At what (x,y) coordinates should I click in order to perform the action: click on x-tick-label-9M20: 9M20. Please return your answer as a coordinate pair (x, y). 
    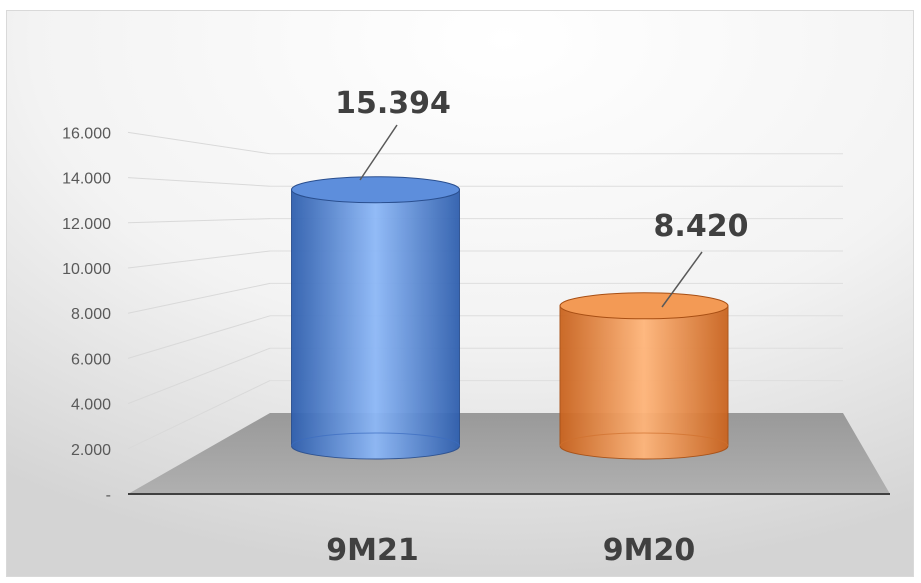
    Looking at the image, I should click on (649, 550).